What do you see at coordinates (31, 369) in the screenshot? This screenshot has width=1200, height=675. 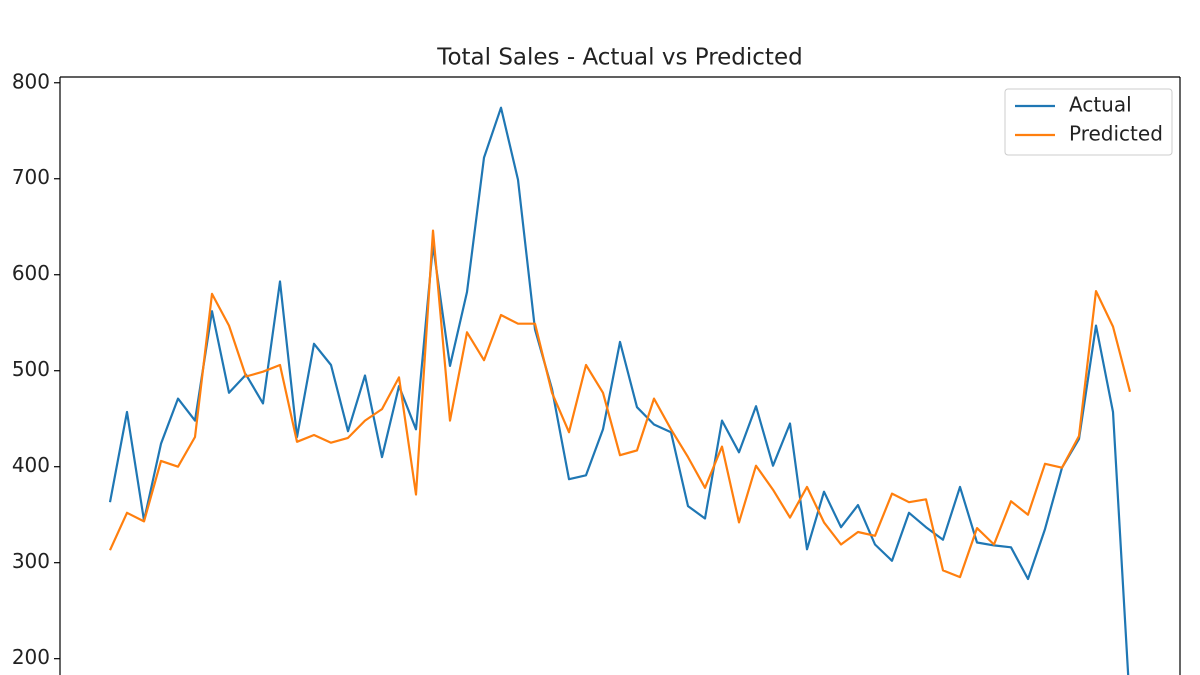 I see `y-tick-label: 500` at bounding box center [31, 369].